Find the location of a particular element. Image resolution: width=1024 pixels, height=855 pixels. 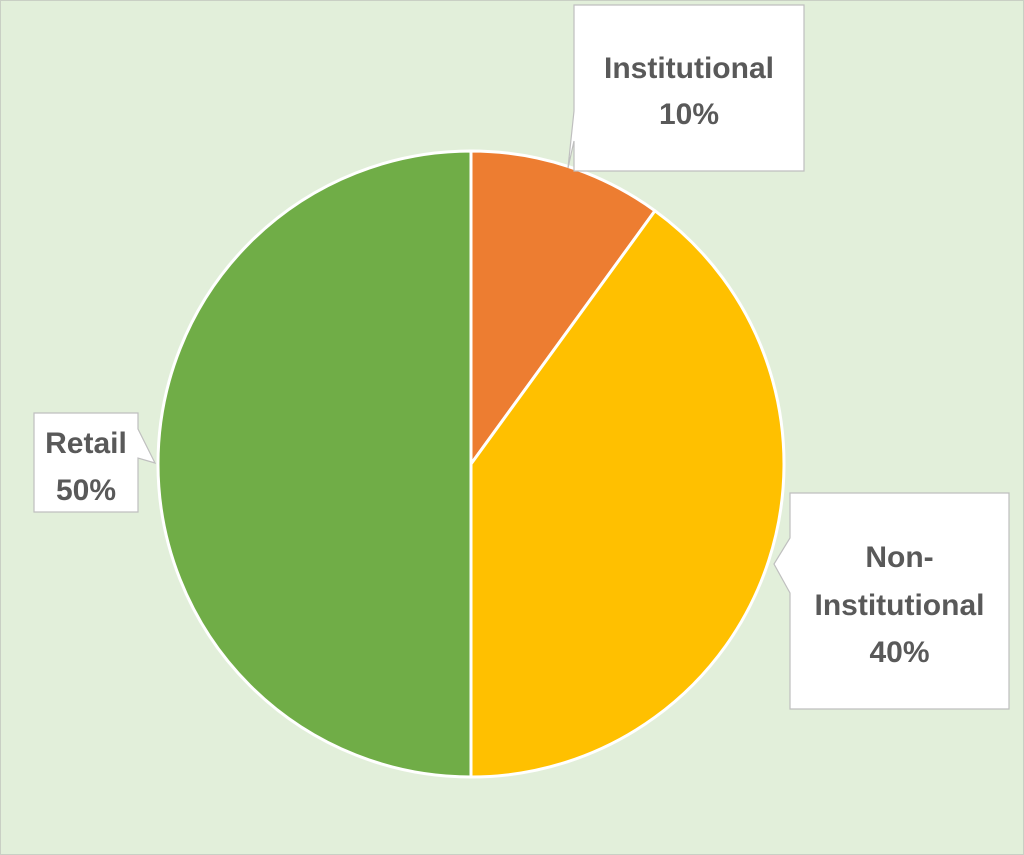

callout-retail: Retail 50% is located at coordinates (95, 462).